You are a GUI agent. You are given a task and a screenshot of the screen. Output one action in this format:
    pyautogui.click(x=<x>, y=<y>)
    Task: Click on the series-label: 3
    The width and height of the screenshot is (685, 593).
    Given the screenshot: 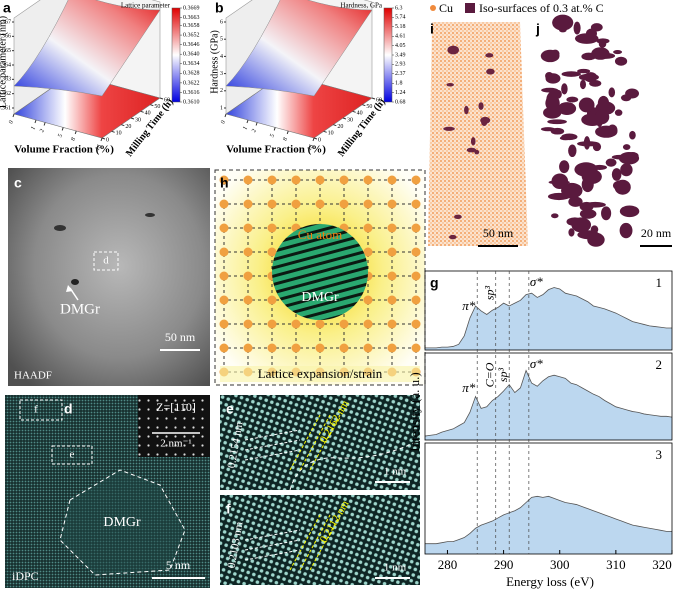 What is the action you would take?
    pyautogui.click(x=659, y=454)
    